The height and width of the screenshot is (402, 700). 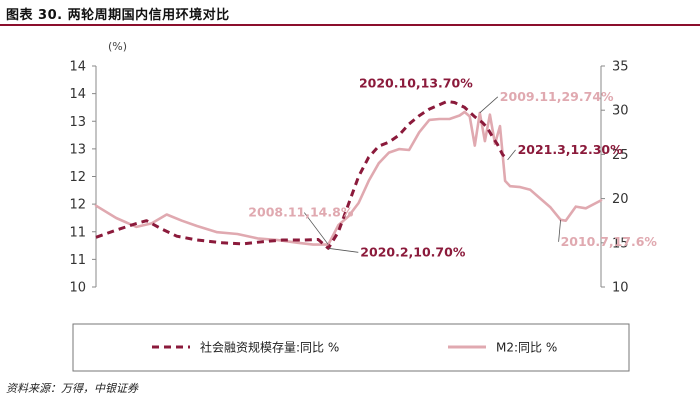 What do you see at coordinates (526, 348) in the screenshot?
I see `legend-label: M2:同比 %` at bounding box center [526, 348].